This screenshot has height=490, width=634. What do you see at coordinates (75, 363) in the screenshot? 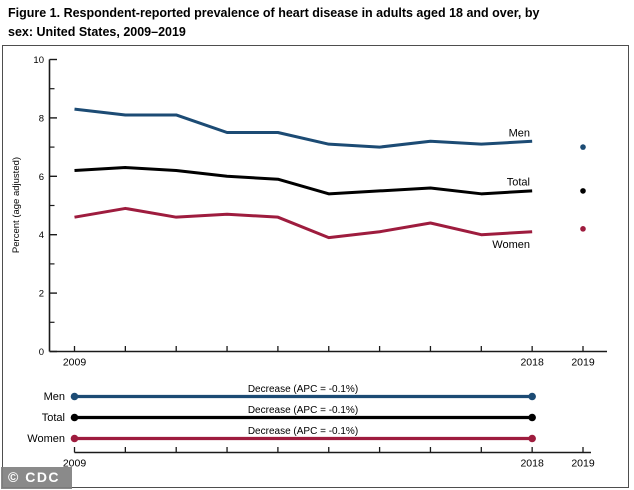
I see `x-tick-label: 2009` at bounding box center [75, 363].